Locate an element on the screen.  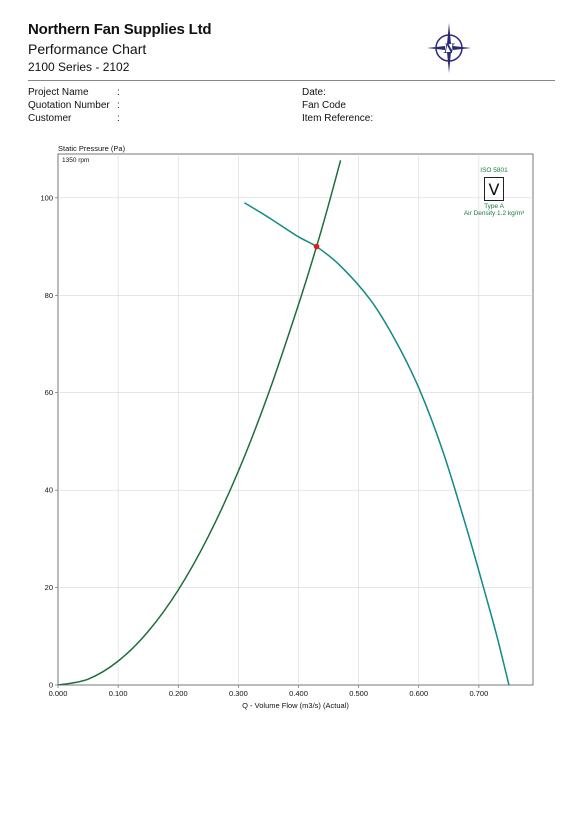
svg-text: N is located at coordinates (449, 49).